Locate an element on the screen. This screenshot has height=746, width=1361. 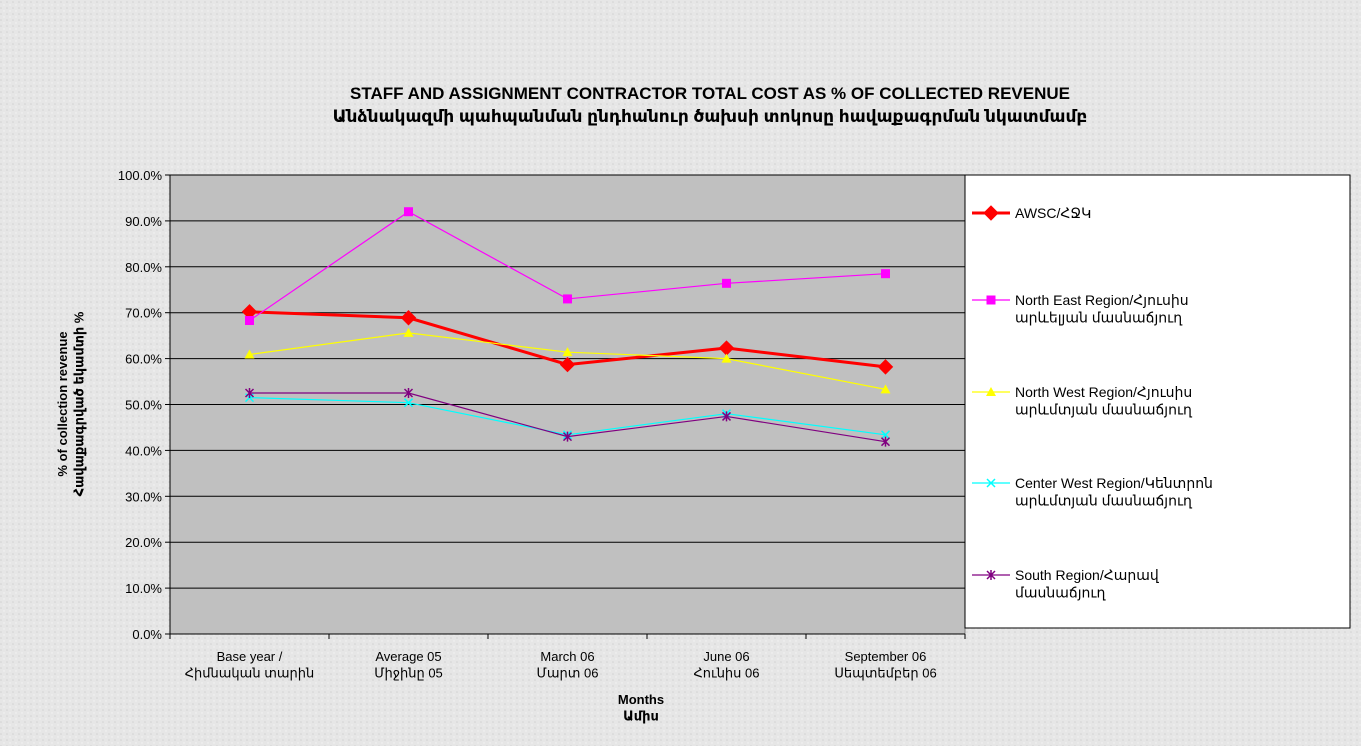
y-tick-label: 20.0% is located at coordinates (143, 542).